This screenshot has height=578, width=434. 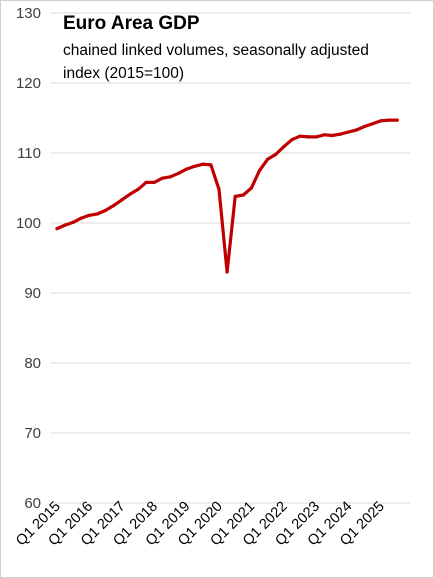 I want to click on y-tick-label: 130, so click(x=28, y=13).